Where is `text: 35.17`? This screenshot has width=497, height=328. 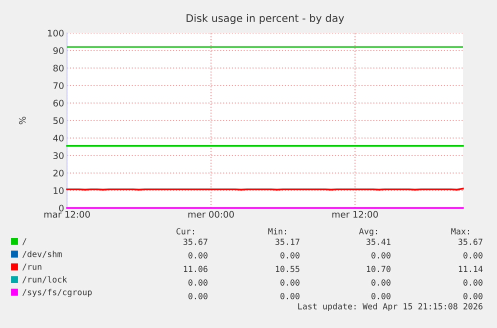
text: 35.17 is located at coordinates (287, 241).